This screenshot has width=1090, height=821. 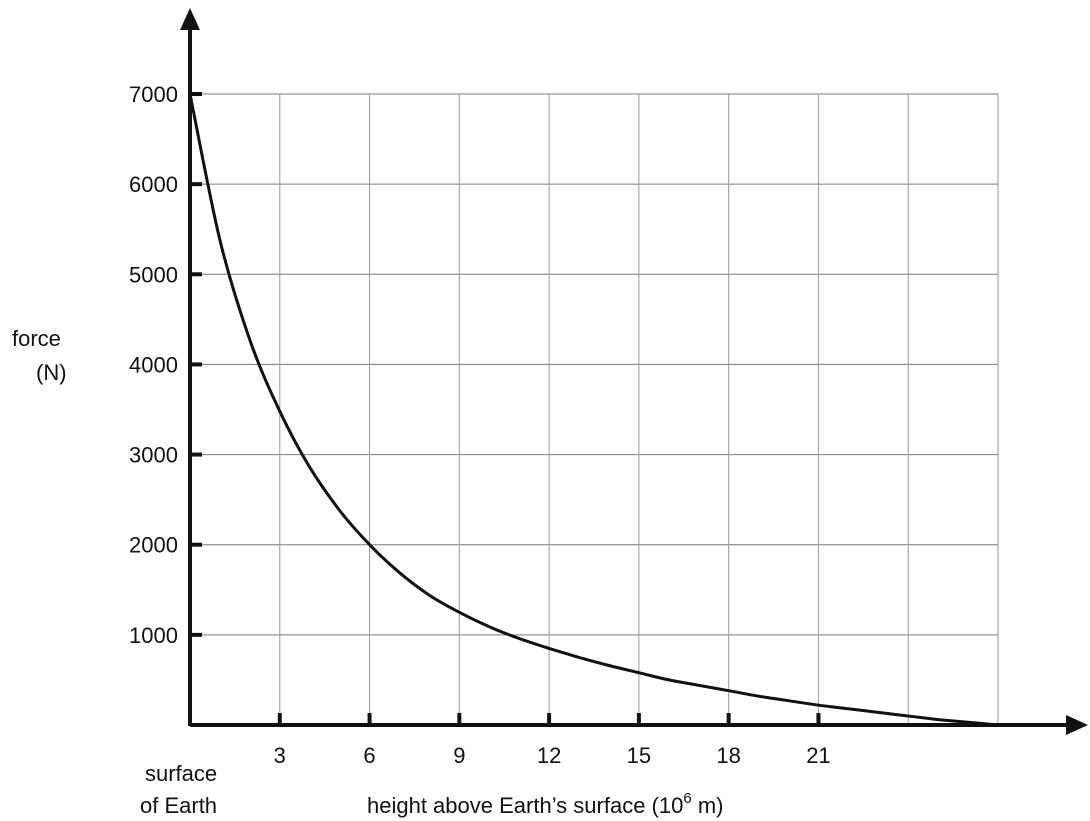 I want to click on y-tick-label-3000: 3000, so click(x=153, y=455).